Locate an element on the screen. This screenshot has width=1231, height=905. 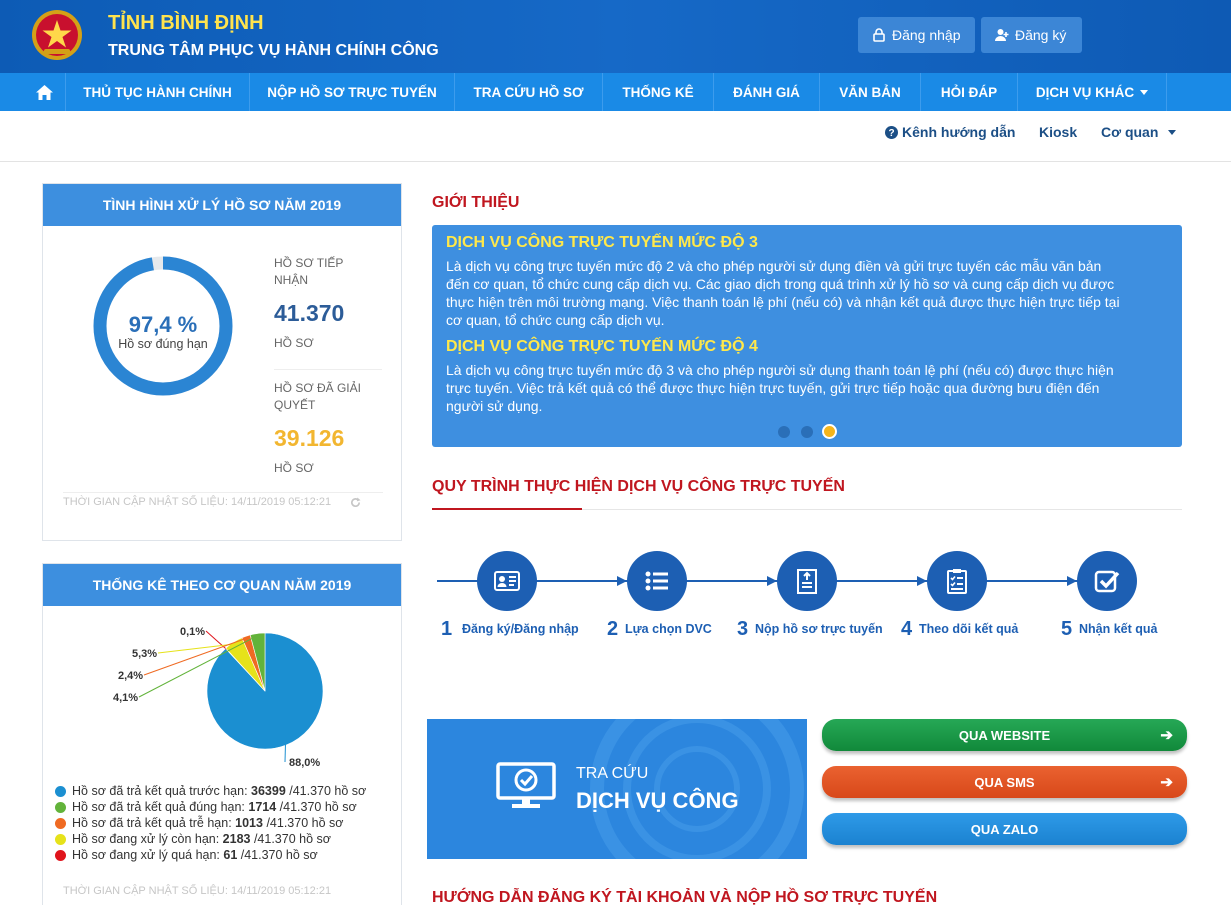
intro-heading-level-4: DỊCH VỤ CÔNG TRỰC TUYẾN MỨC ĐỘ 4 is located at coordinates (602, 346).